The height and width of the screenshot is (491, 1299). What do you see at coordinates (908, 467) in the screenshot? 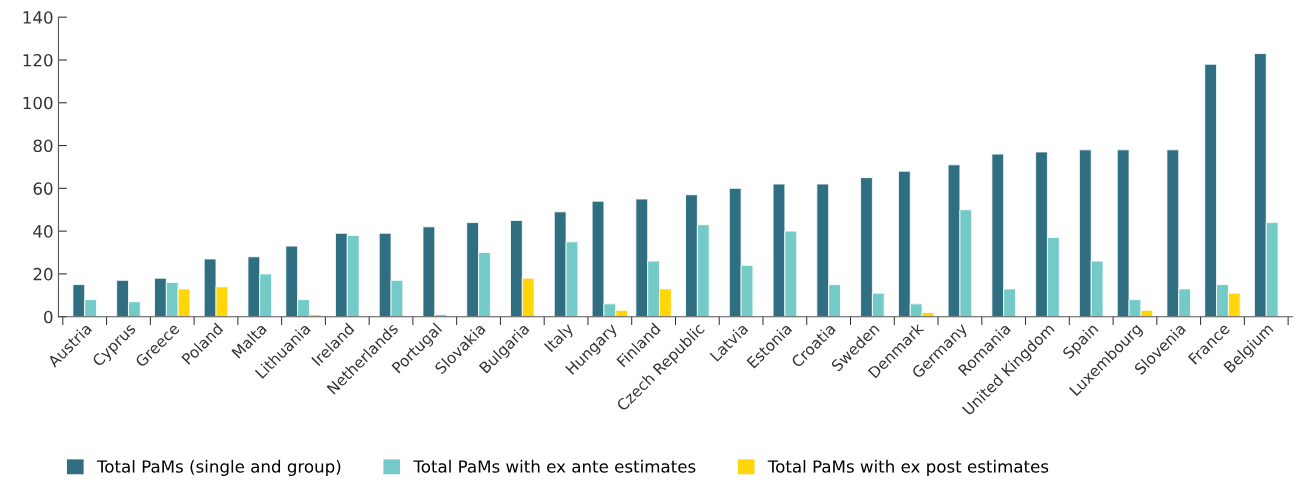
I see `legend-label: Total PaMs with ex post estimates` at bounding box center [908, 467].